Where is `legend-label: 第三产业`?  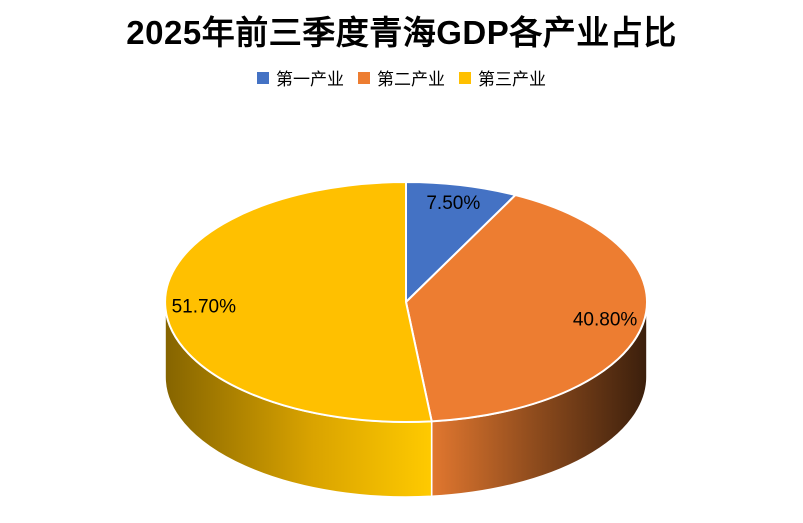 legend-label: 第三产业 is located at coordinates (512, 79).